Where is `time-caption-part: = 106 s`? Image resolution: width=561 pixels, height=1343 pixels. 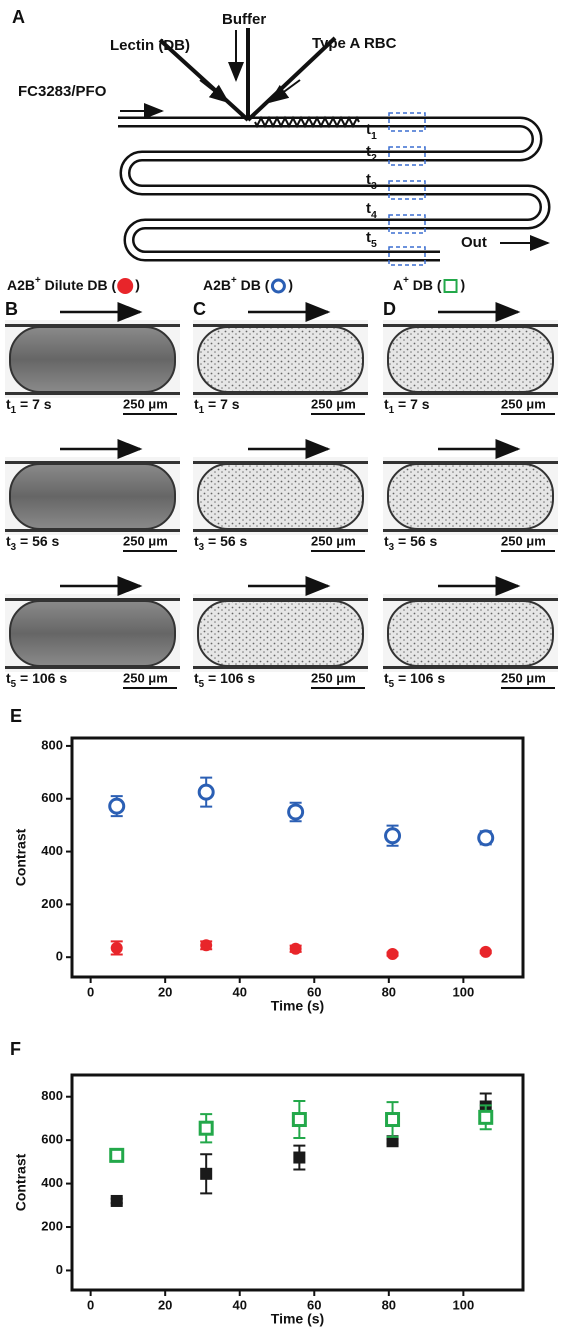 time-caption-part: = 106 s is located at coordinates (41, 678).